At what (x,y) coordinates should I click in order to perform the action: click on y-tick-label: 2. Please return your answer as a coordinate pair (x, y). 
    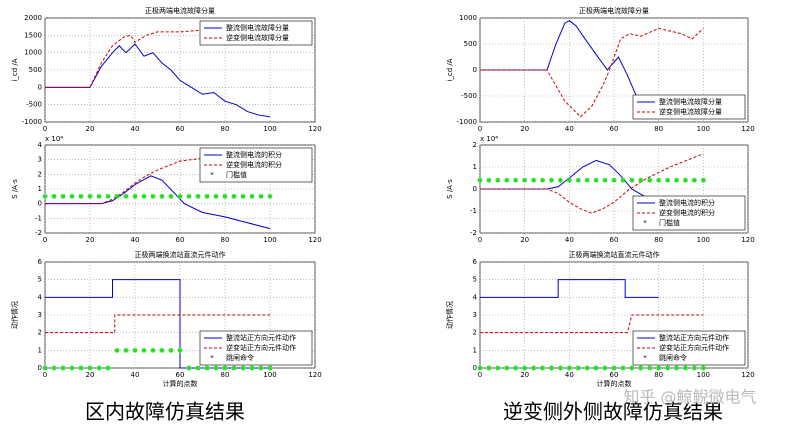
    Looking at the image, I should click on (40, 333).